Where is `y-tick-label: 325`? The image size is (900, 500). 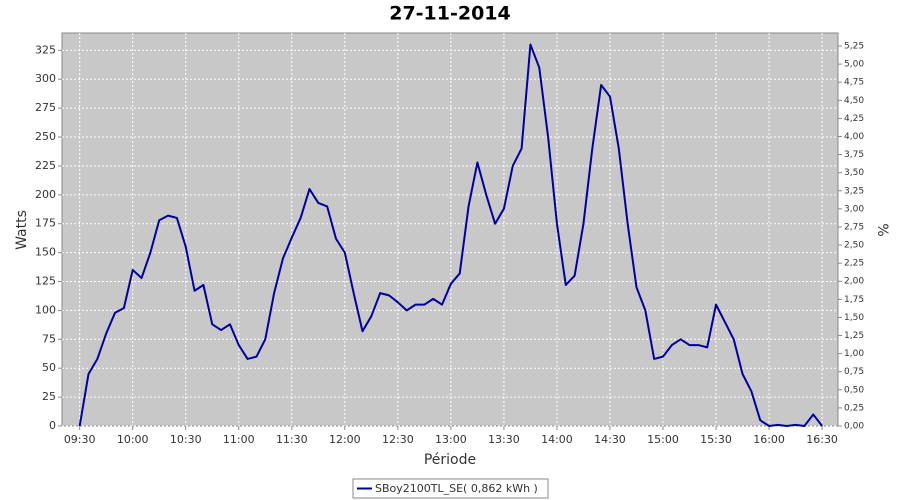
y-tick-label: 325 is located at coordinates (45, 49).